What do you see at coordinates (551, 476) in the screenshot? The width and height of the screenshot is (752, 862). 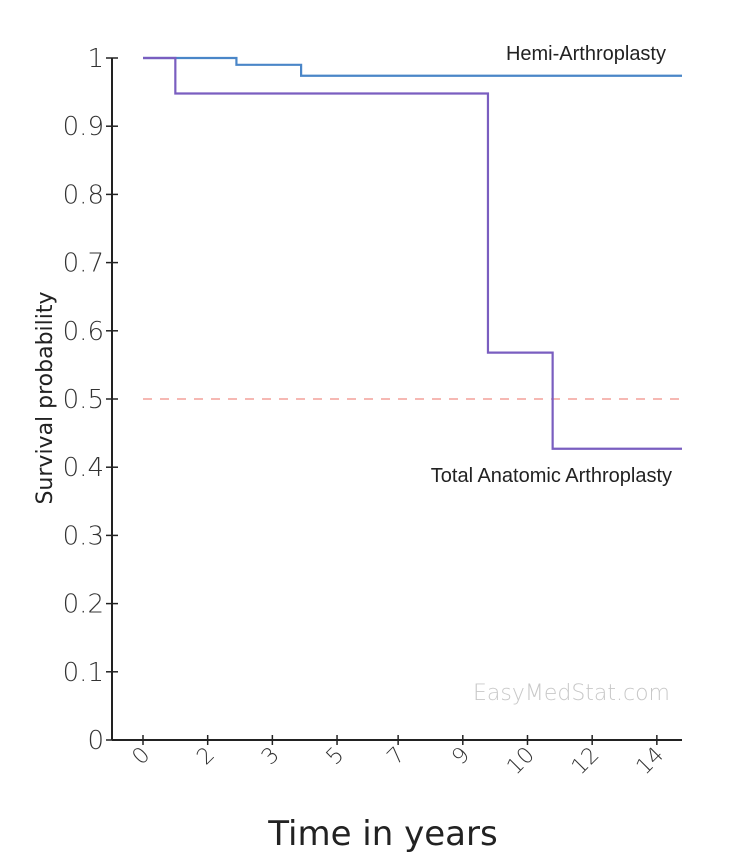 I see `series-label-total-anatomic-arthroplasty: Total Anatomic Arthroplasty` at bounding box center [551, 476].